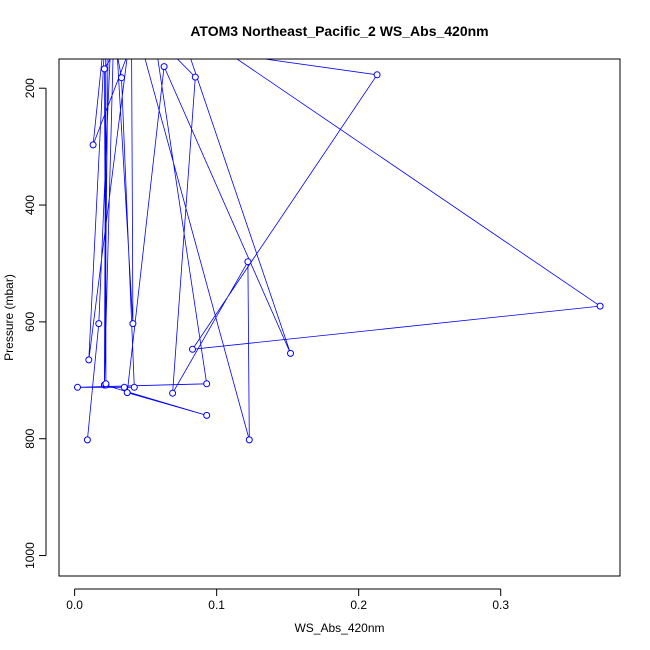 Image resolution: width=650 pixels, height=650 pixels. What do you see at coordinates (30, 438) in the screenshot?
I see `y-tick-label: 800` at bounding box center [30, 438].